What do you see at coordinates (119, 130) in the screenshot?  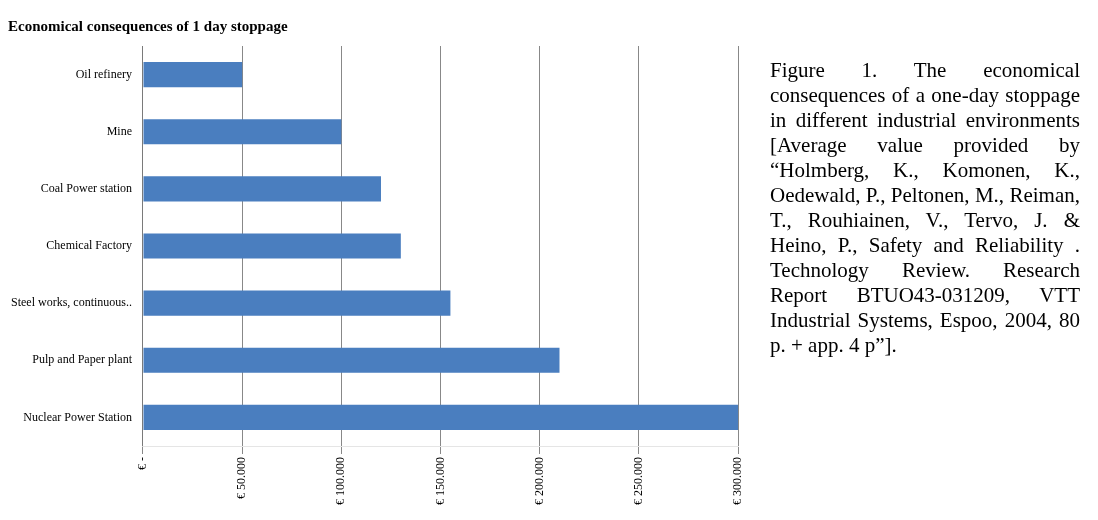 I see `y-tick-label: Mine` at bounding box center [119, 130].